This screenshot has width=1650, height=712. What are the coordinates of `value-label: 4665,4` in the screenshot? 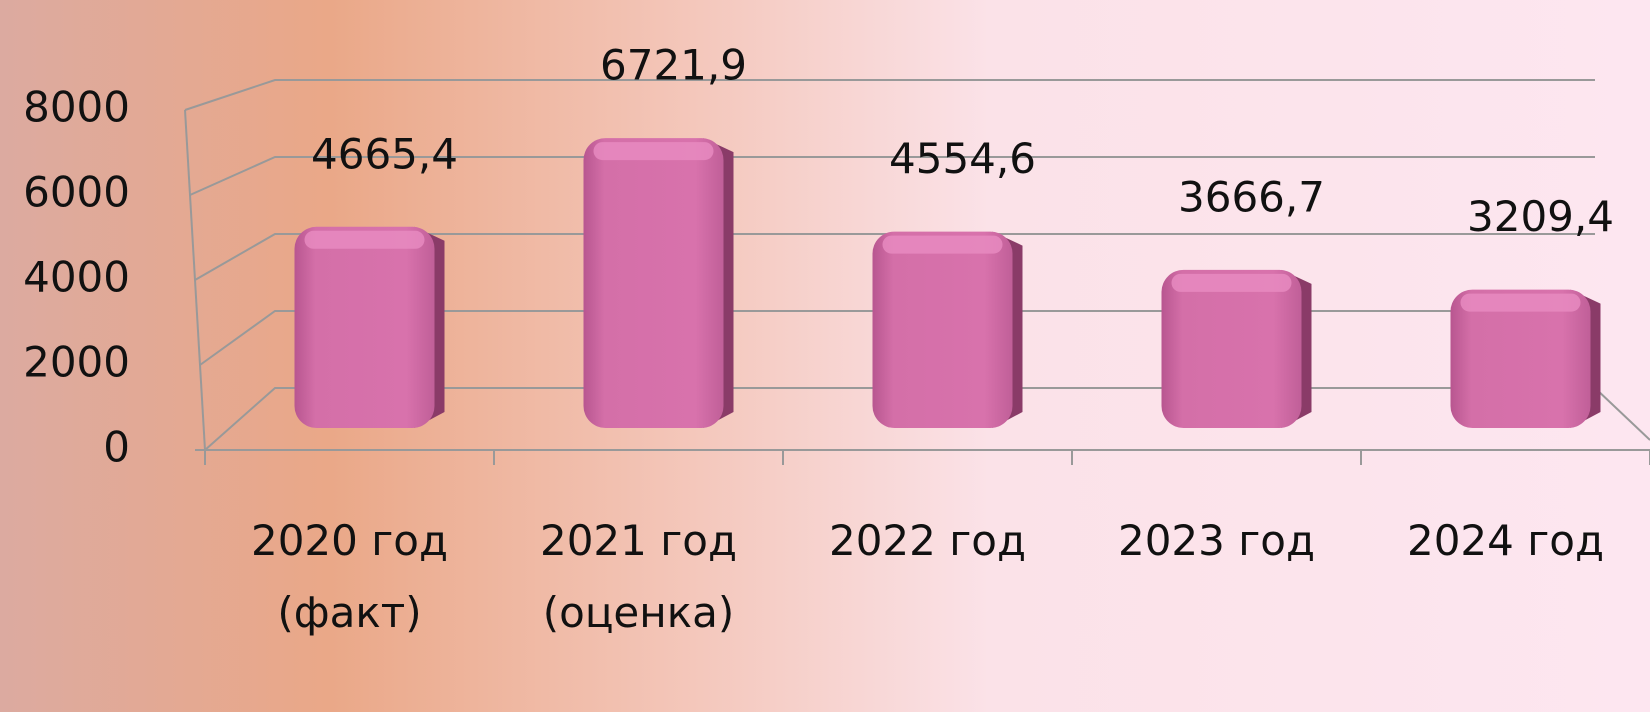 It's located at (384, 153).